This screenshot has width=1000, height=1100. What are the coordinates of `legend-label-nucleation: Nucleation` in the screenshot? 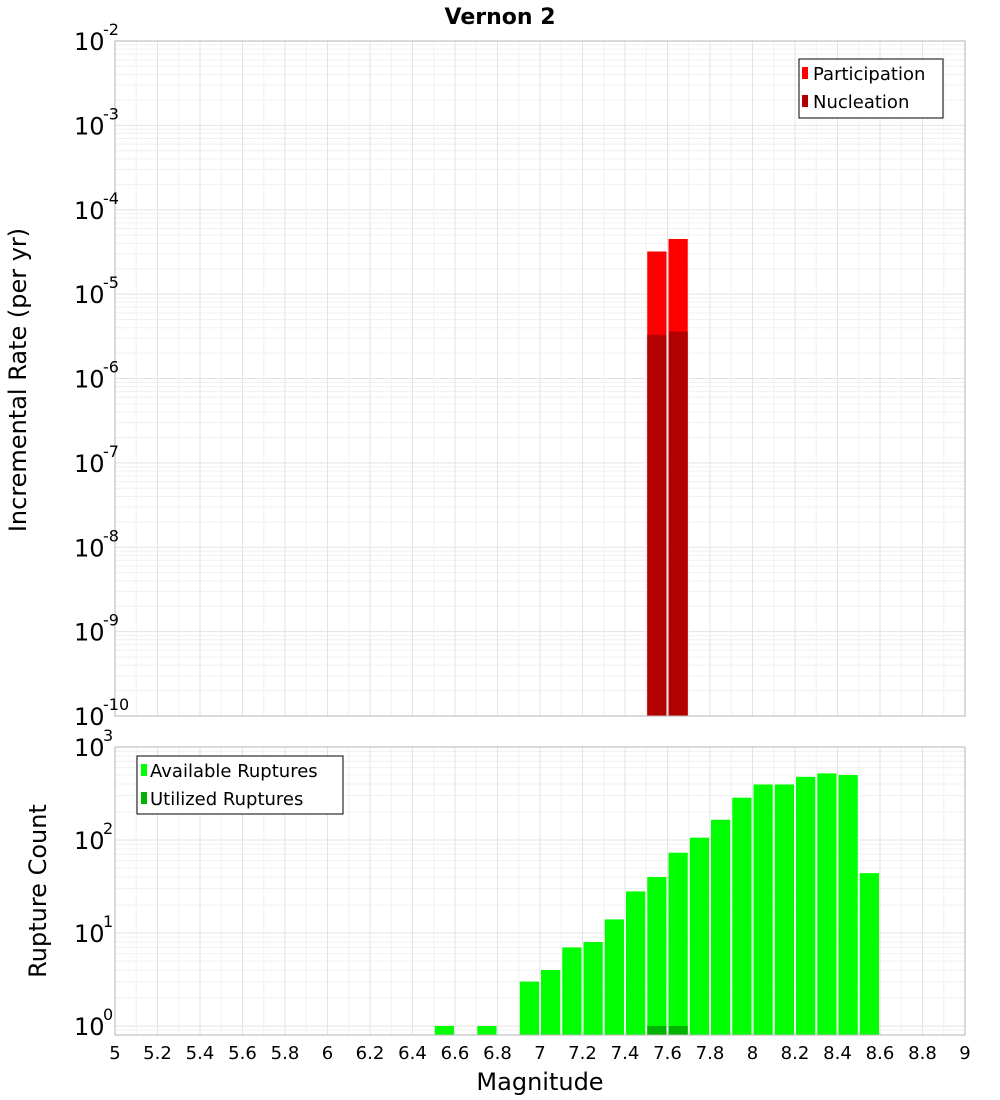 It's located at (861, 102).